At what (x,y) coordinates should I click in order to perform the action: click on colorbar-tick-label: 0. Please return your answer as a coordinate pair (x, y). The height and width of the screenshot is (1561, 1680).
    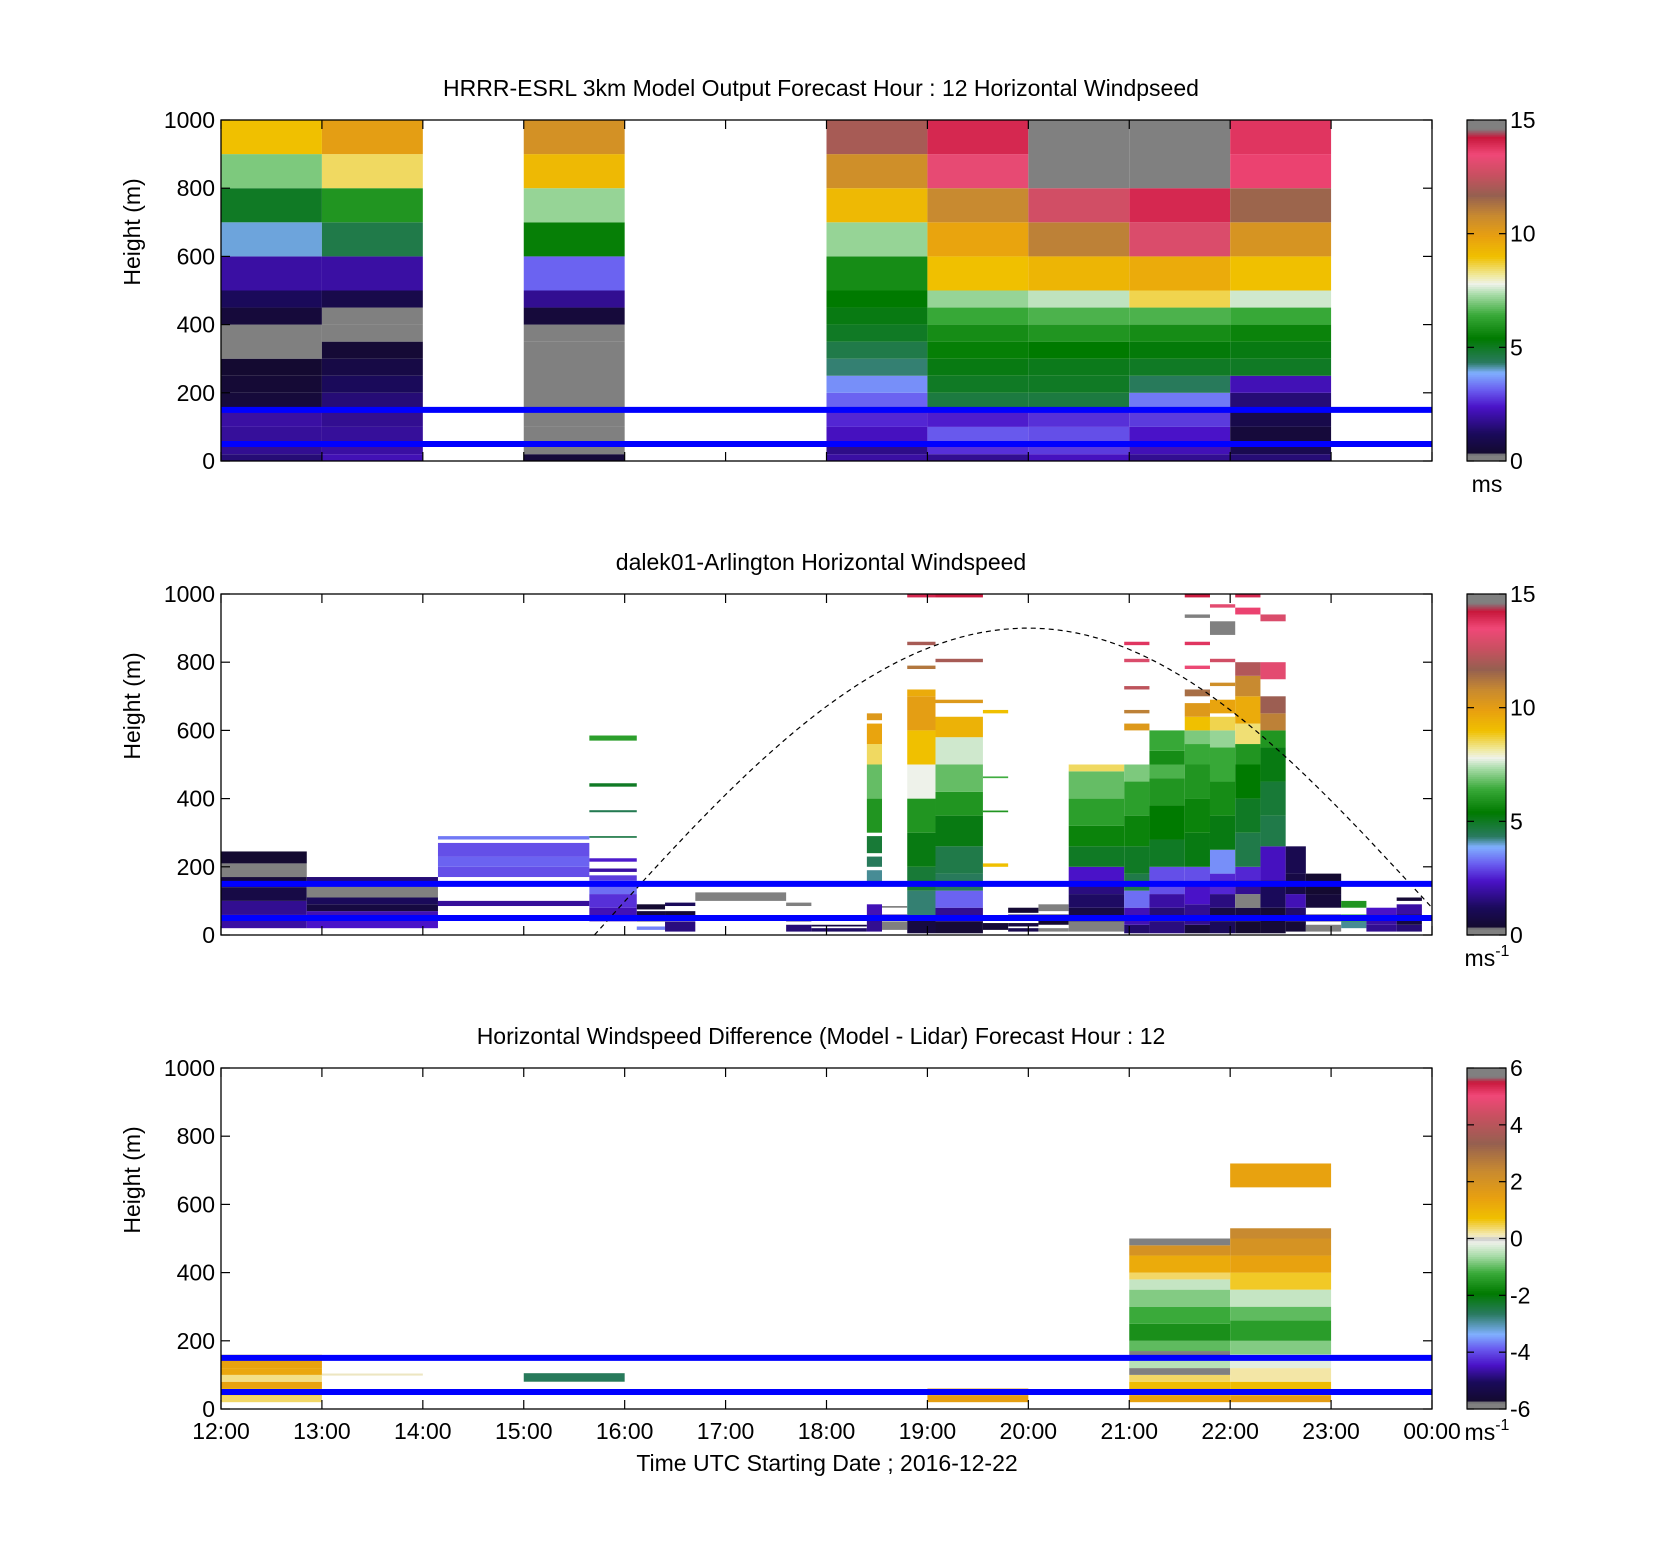
    Looking at the image, I should click on (1516, 461).